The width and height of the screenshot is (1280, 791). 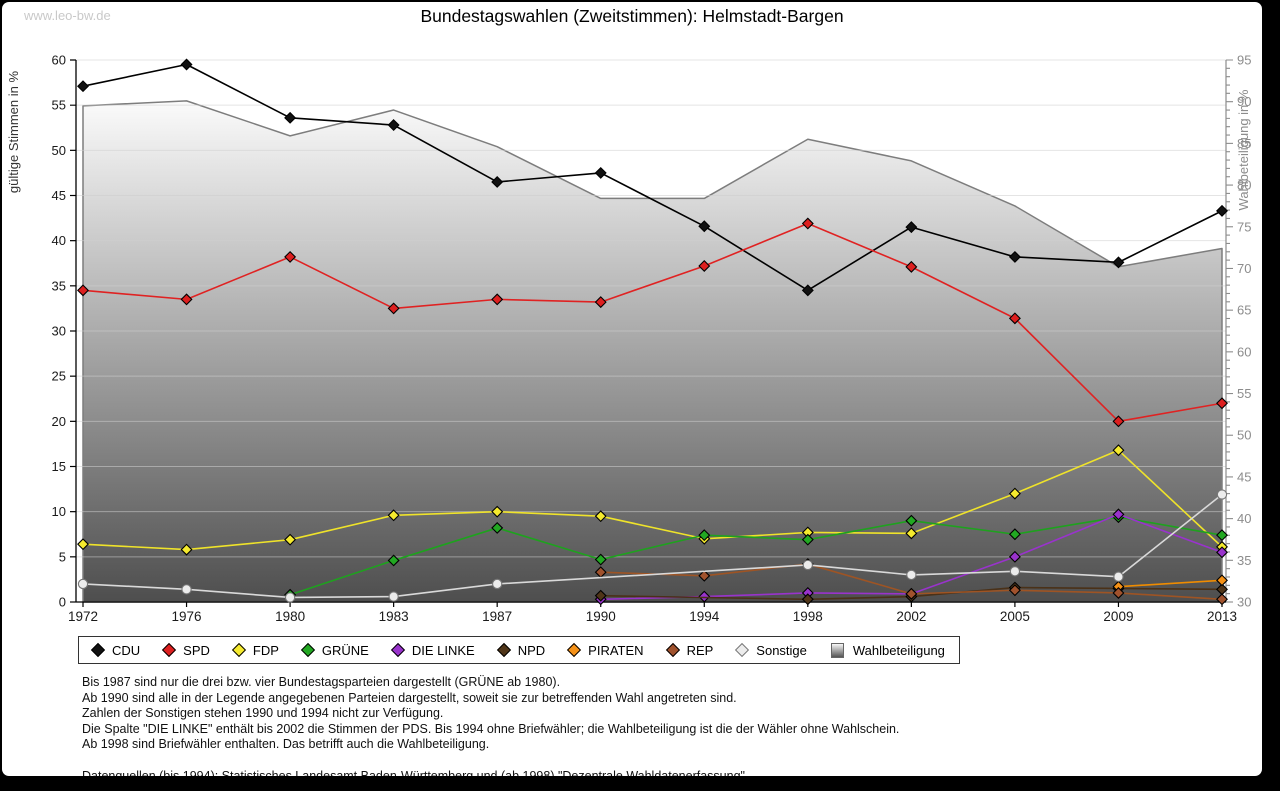 I want to click on x-axis-tick-label: 1976, so click(x=187, y=616).